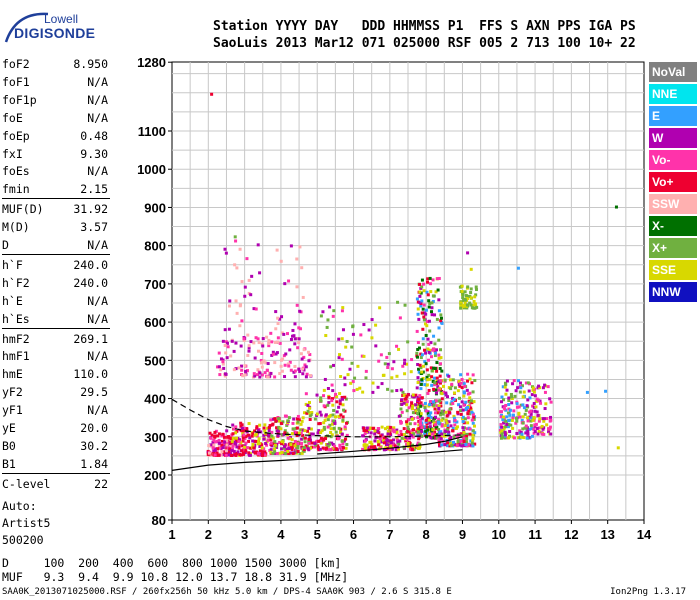 The image size is (700, 600). What do you see at coordinates (55, 211) in the screenshot?
I see `param-row: MUF(D) 31.92` at bounding box center [55, 211].